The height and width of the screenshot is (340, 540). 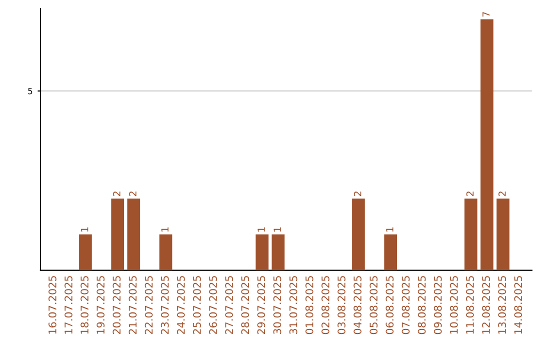 What do you see at coordinates (100, 305) in the screenshot?
I see `x-tick-label: 19.07.2025` at bounding box center [100, 305].